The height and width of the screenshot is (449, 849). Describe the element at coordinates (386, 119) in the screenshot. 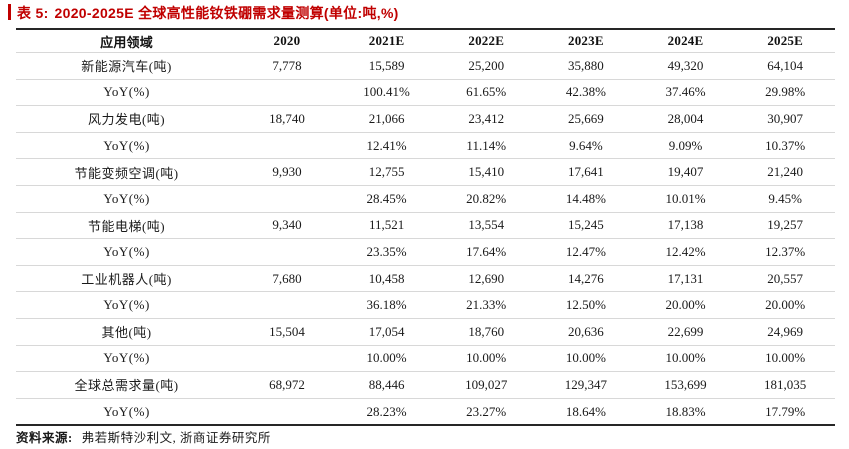

I see `value-cell: 21,066` at that location.